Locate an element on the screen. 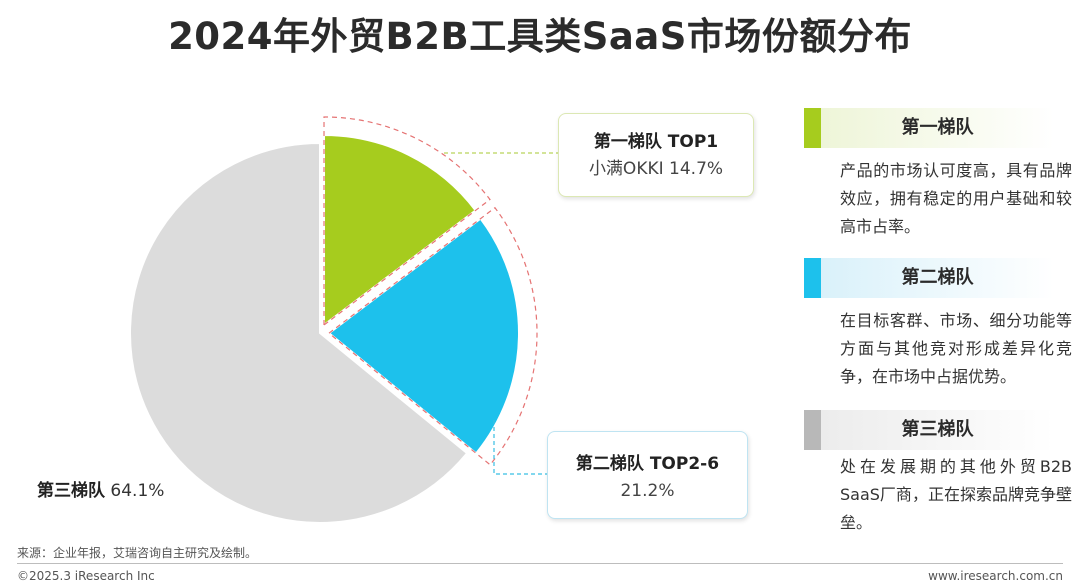  callout-tier1: 第一梯队 TOP1 小满OKKI 14.7% is located at coordinates (656, 155).